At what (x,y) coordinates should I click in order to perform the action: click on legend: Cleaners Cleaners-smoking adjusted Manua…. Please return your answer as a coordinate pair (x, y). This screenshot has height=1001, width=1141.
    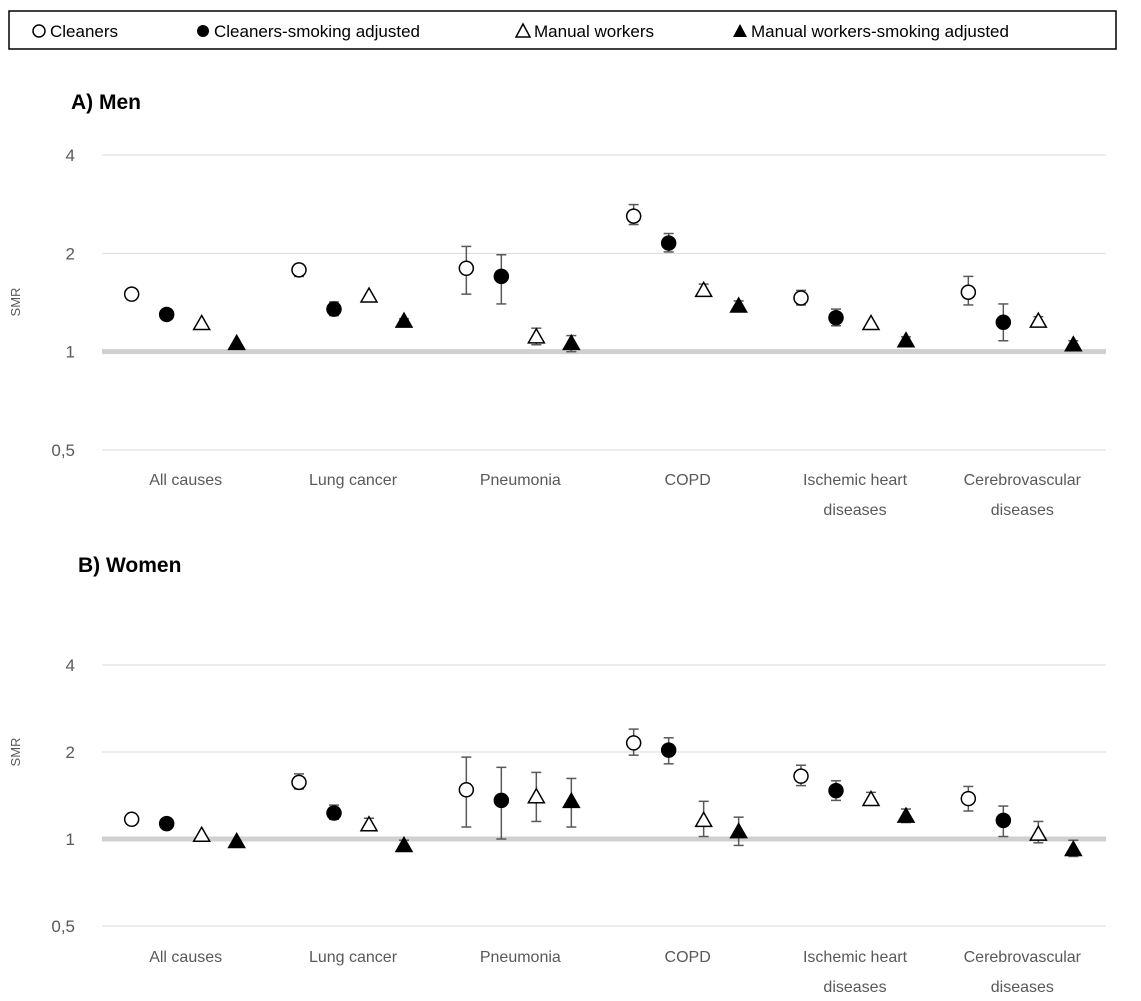
    Looking at the image, I should click on (562, 30).